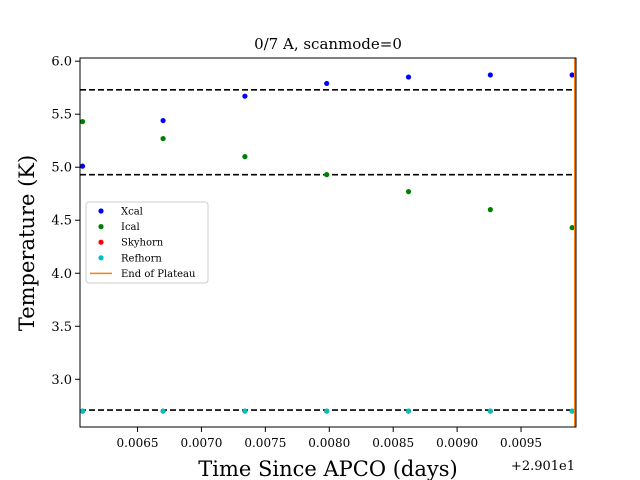 The width and height of the screenshot is (640, 480). Describe the element at coordinates (393, 443) in the screenshot. I see `x-tick-label: 0.0085` at that location.